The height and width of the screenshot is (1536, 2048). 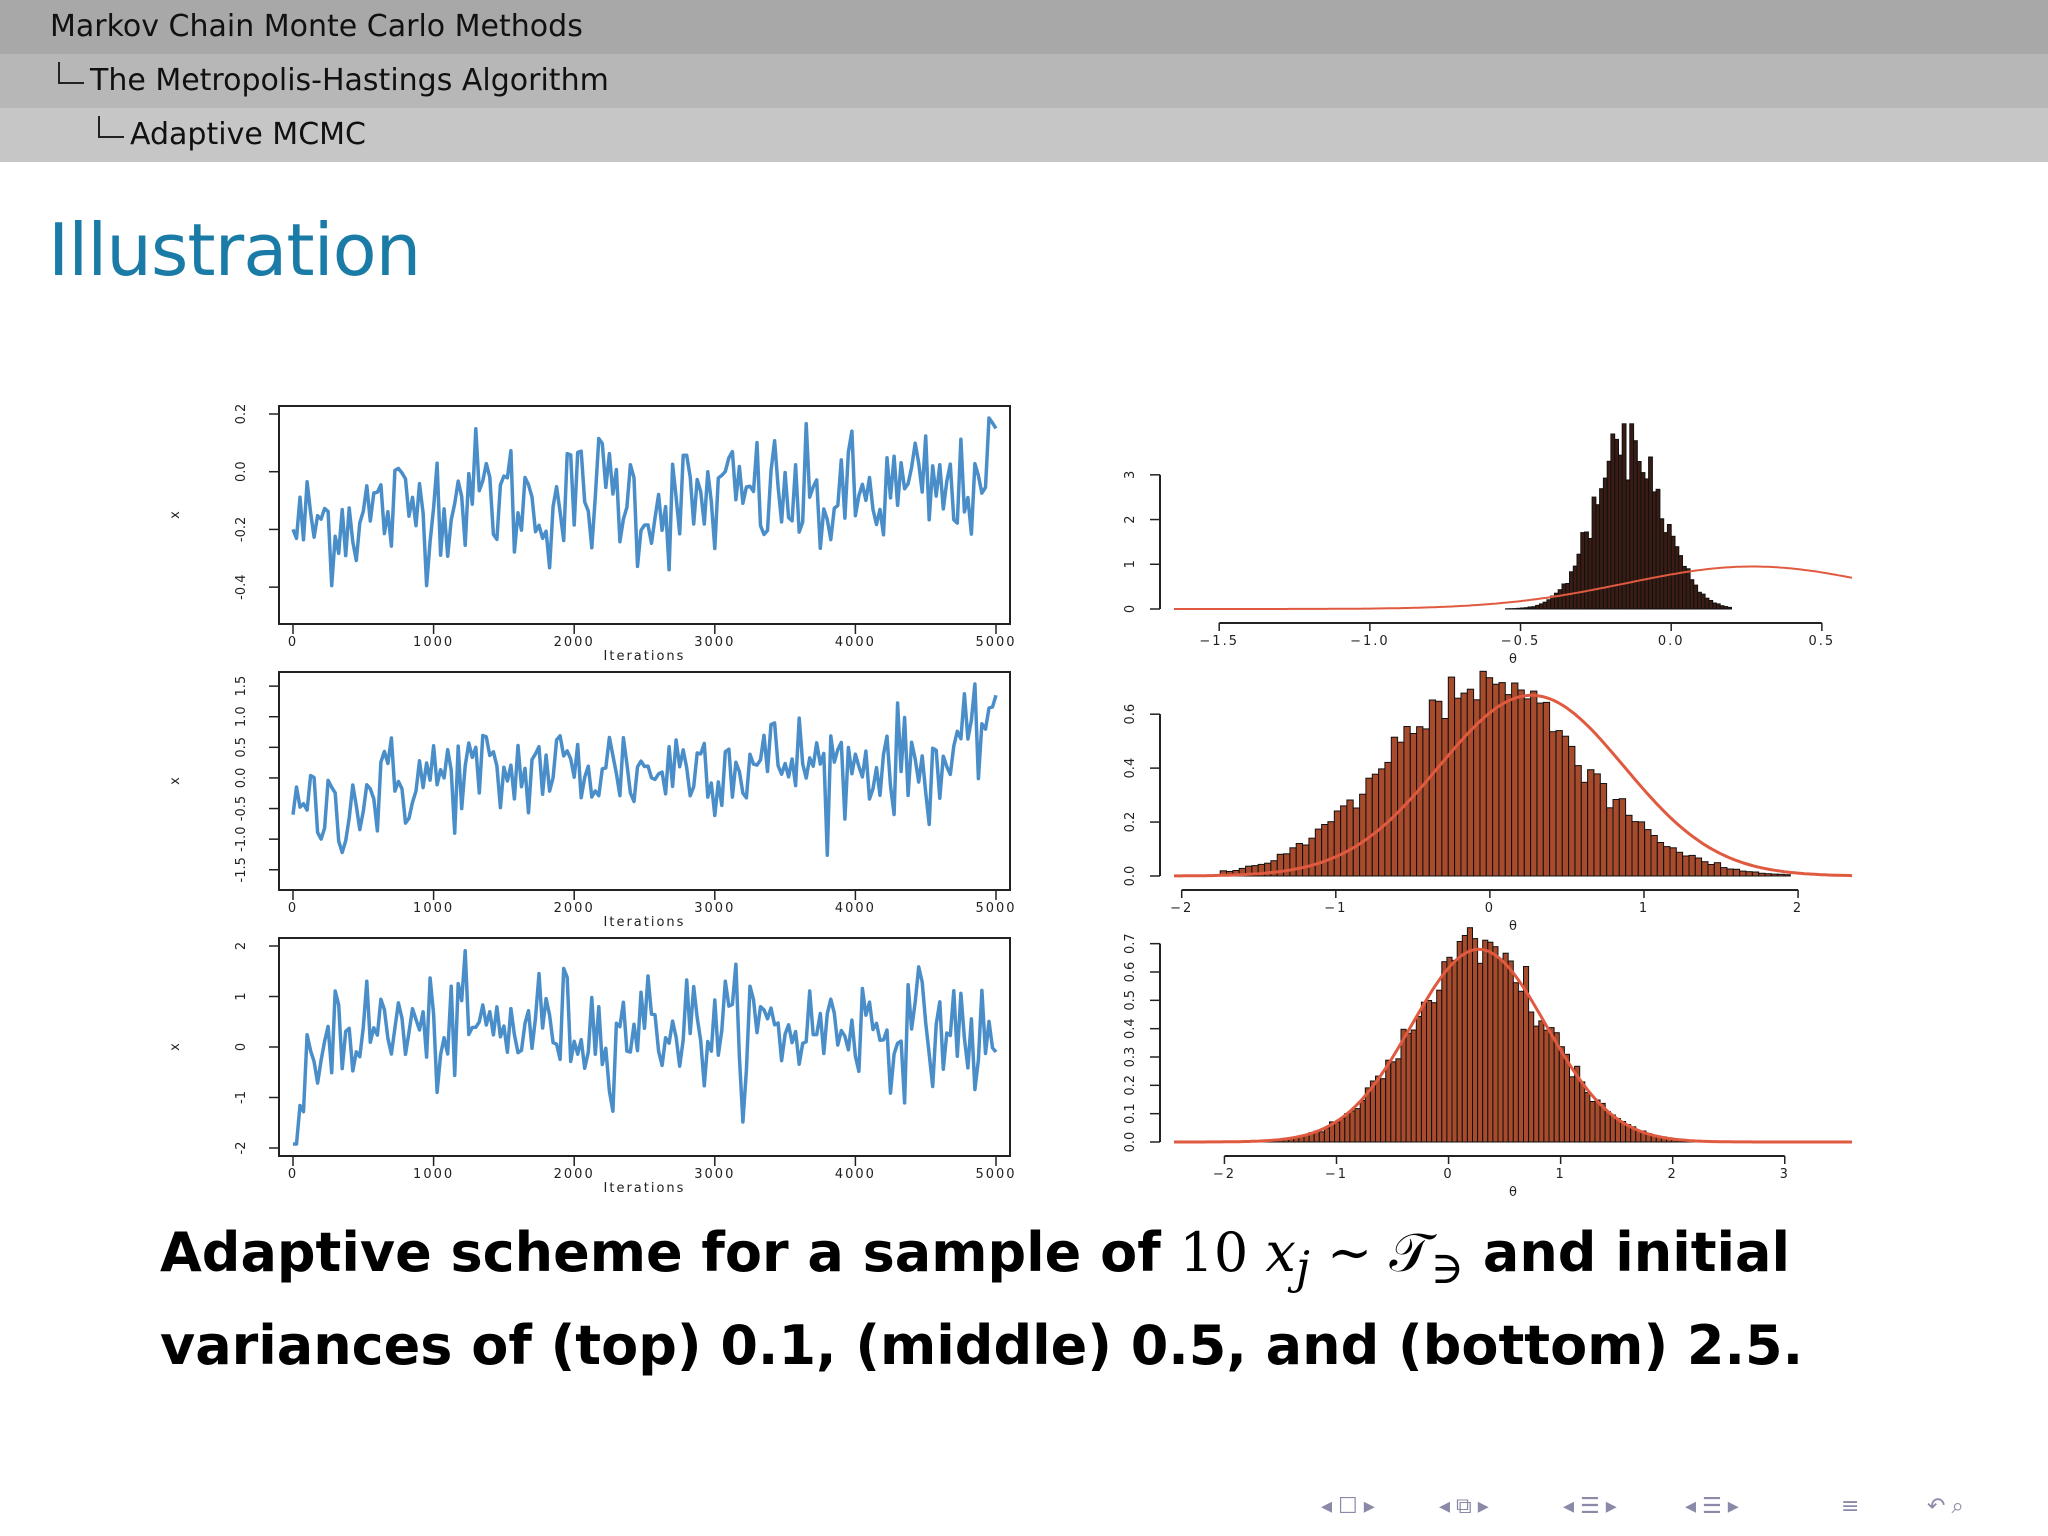 What do you see at coordinates (241, 529) in the screenshot?
I see `y-tick-label: -0.2` at bounding box center [241, 529].